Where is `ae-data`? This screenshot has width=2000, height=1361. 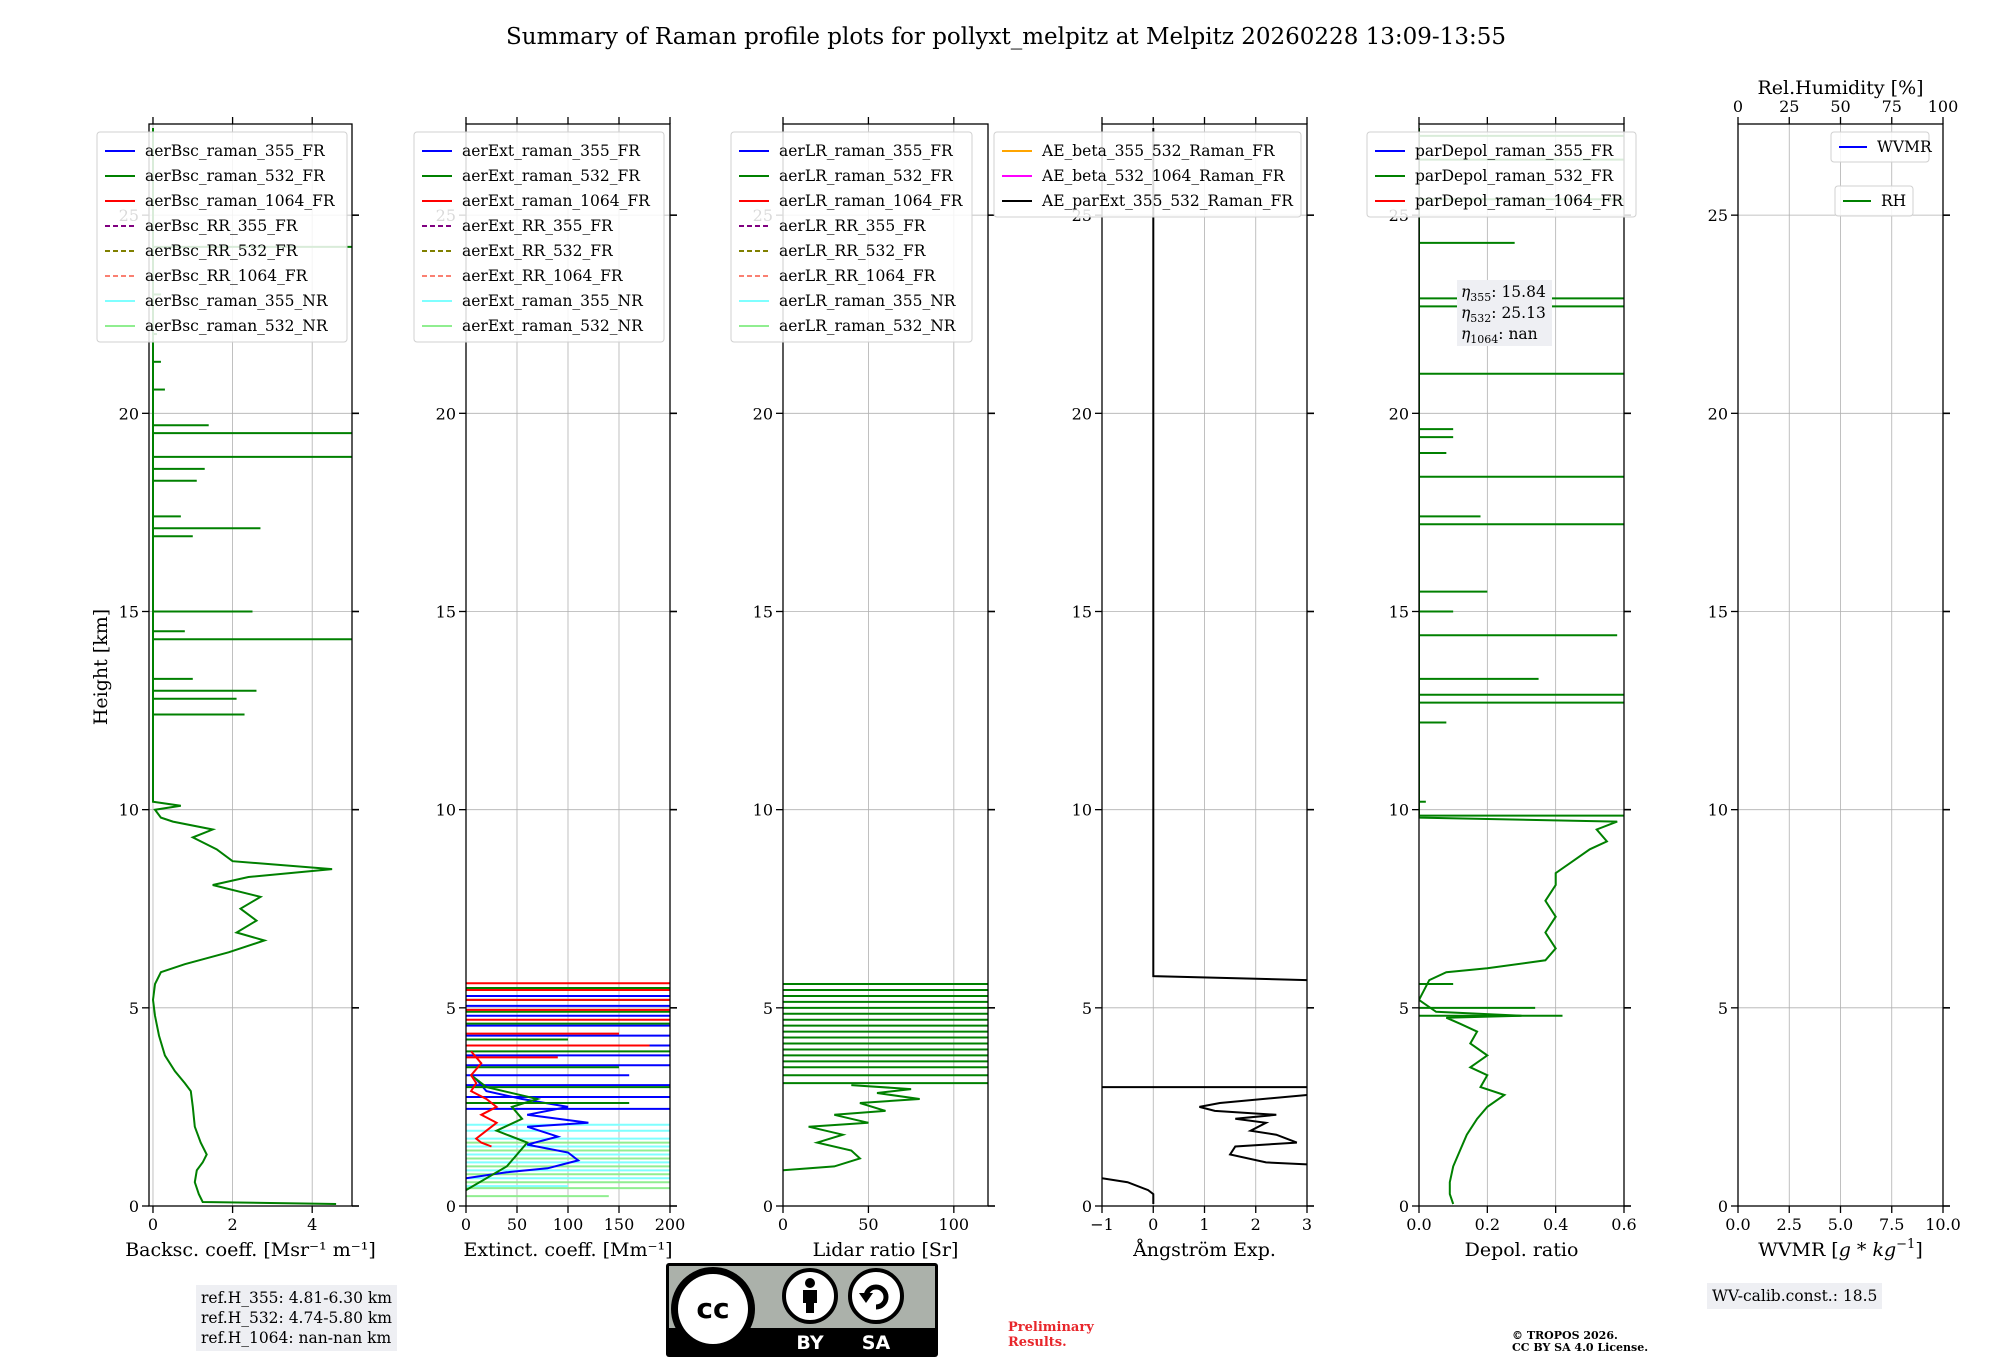 ae-data is located at coordinates (1204, 666).